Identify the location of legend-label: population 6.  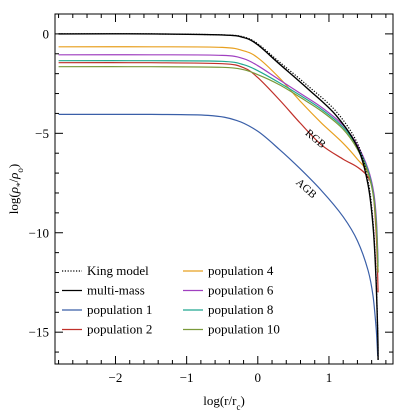
(241, 290).